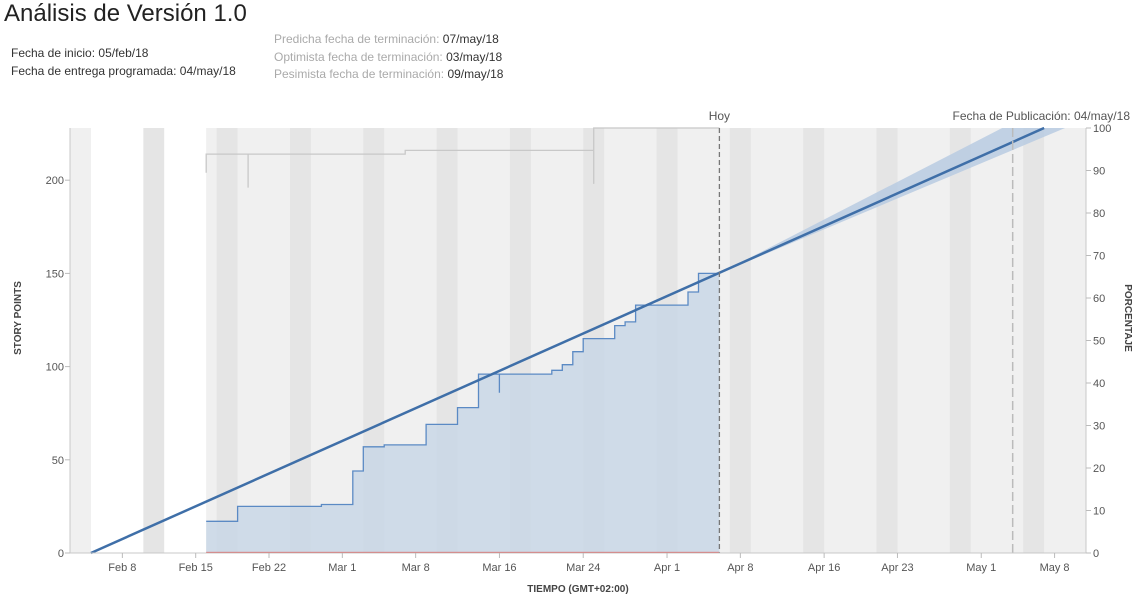 This screenshot has width=1141, height=602. I want to click on predicted-date-value: 07/may/18, so click(470, 39).